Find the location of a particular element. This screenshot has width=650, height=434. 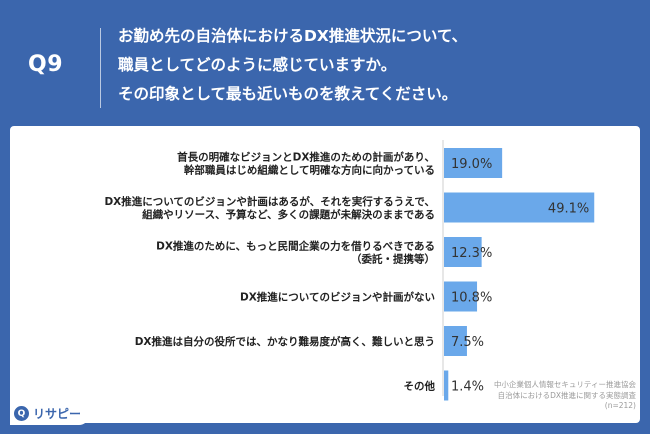

source-line-2: 自治体におけるDX推進に関する実態調査 is located at coordinates (566, 395).